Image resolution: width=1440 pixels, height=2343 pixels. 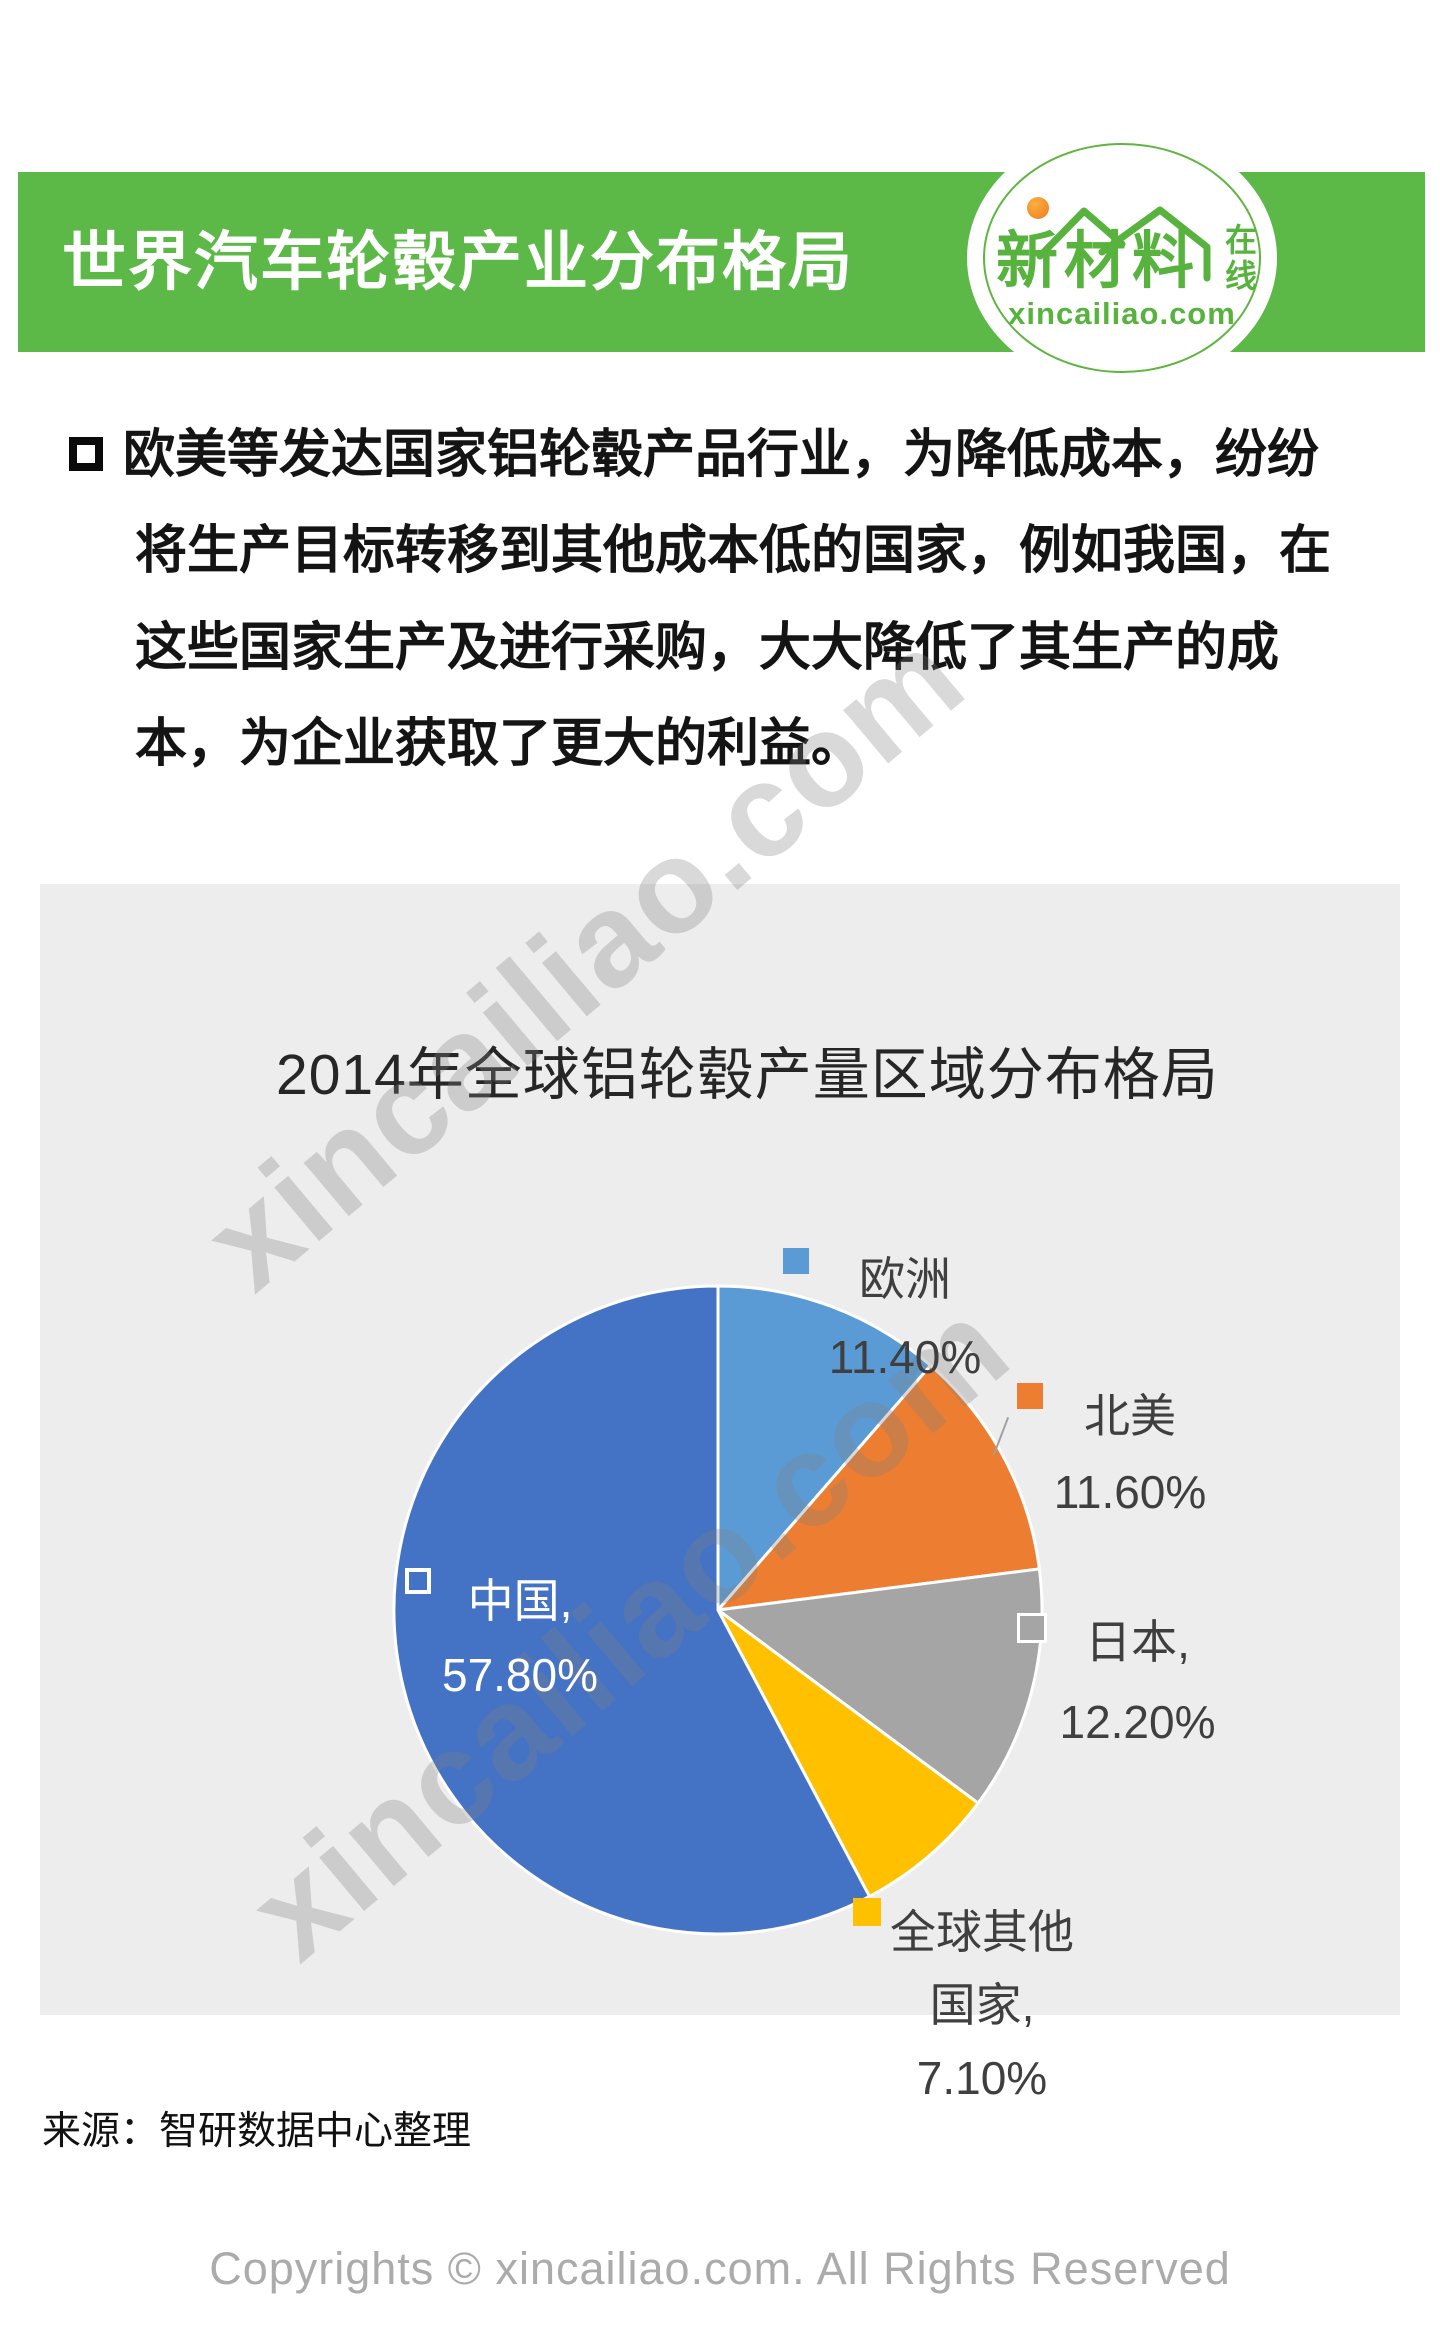 What do you see at coordinates (1239, 259) in the screenshot?
I see `logo-online-badge: 在线` at bounding box center [1239, 259].